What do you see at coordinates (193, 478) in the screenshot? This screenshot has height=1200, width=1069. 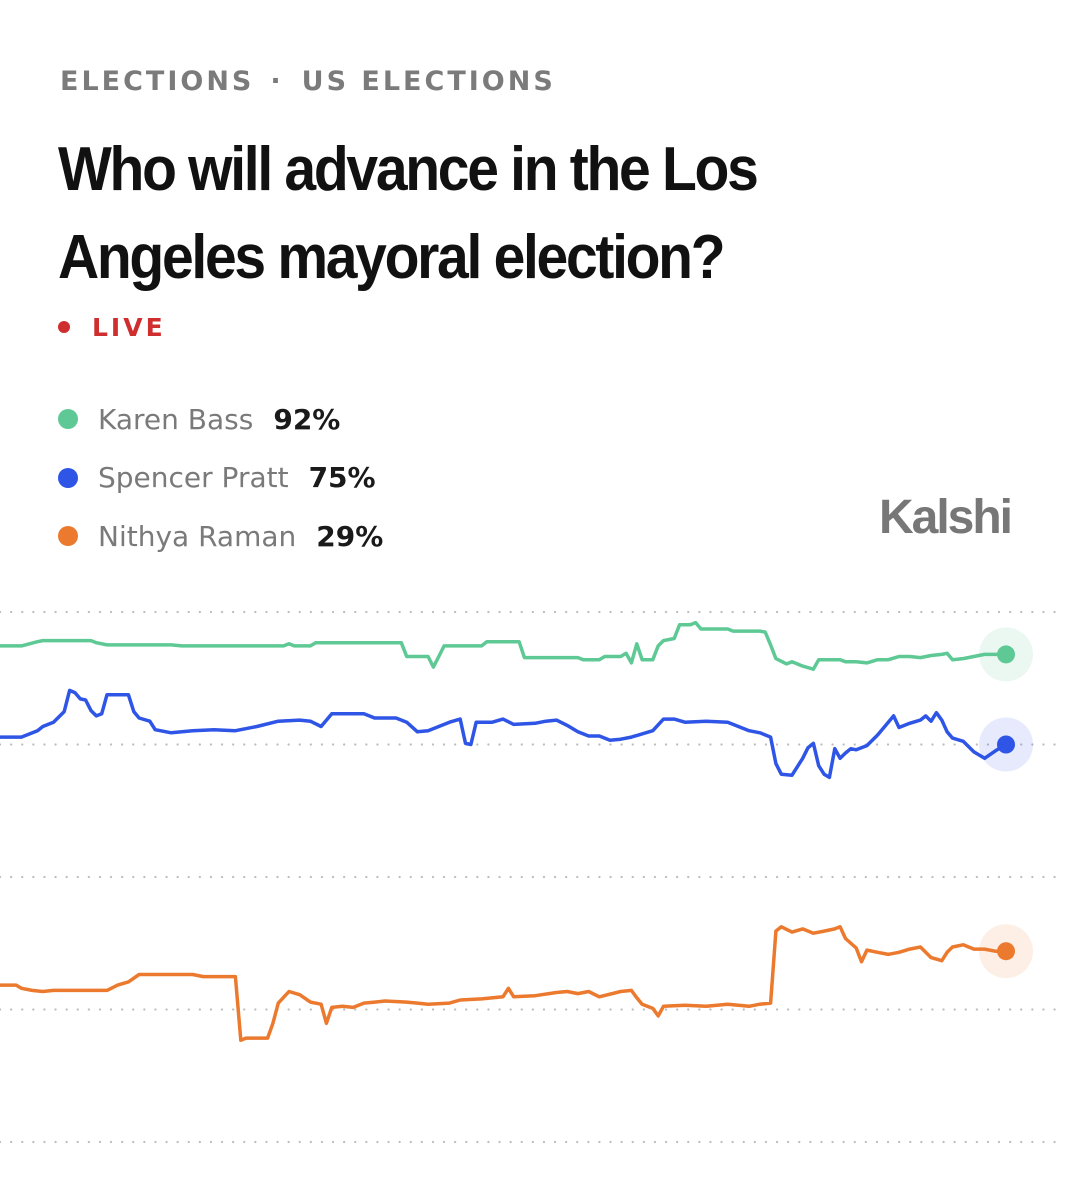 I see `legend-name: Spencer Pratt` at bounding box center [193, 478].